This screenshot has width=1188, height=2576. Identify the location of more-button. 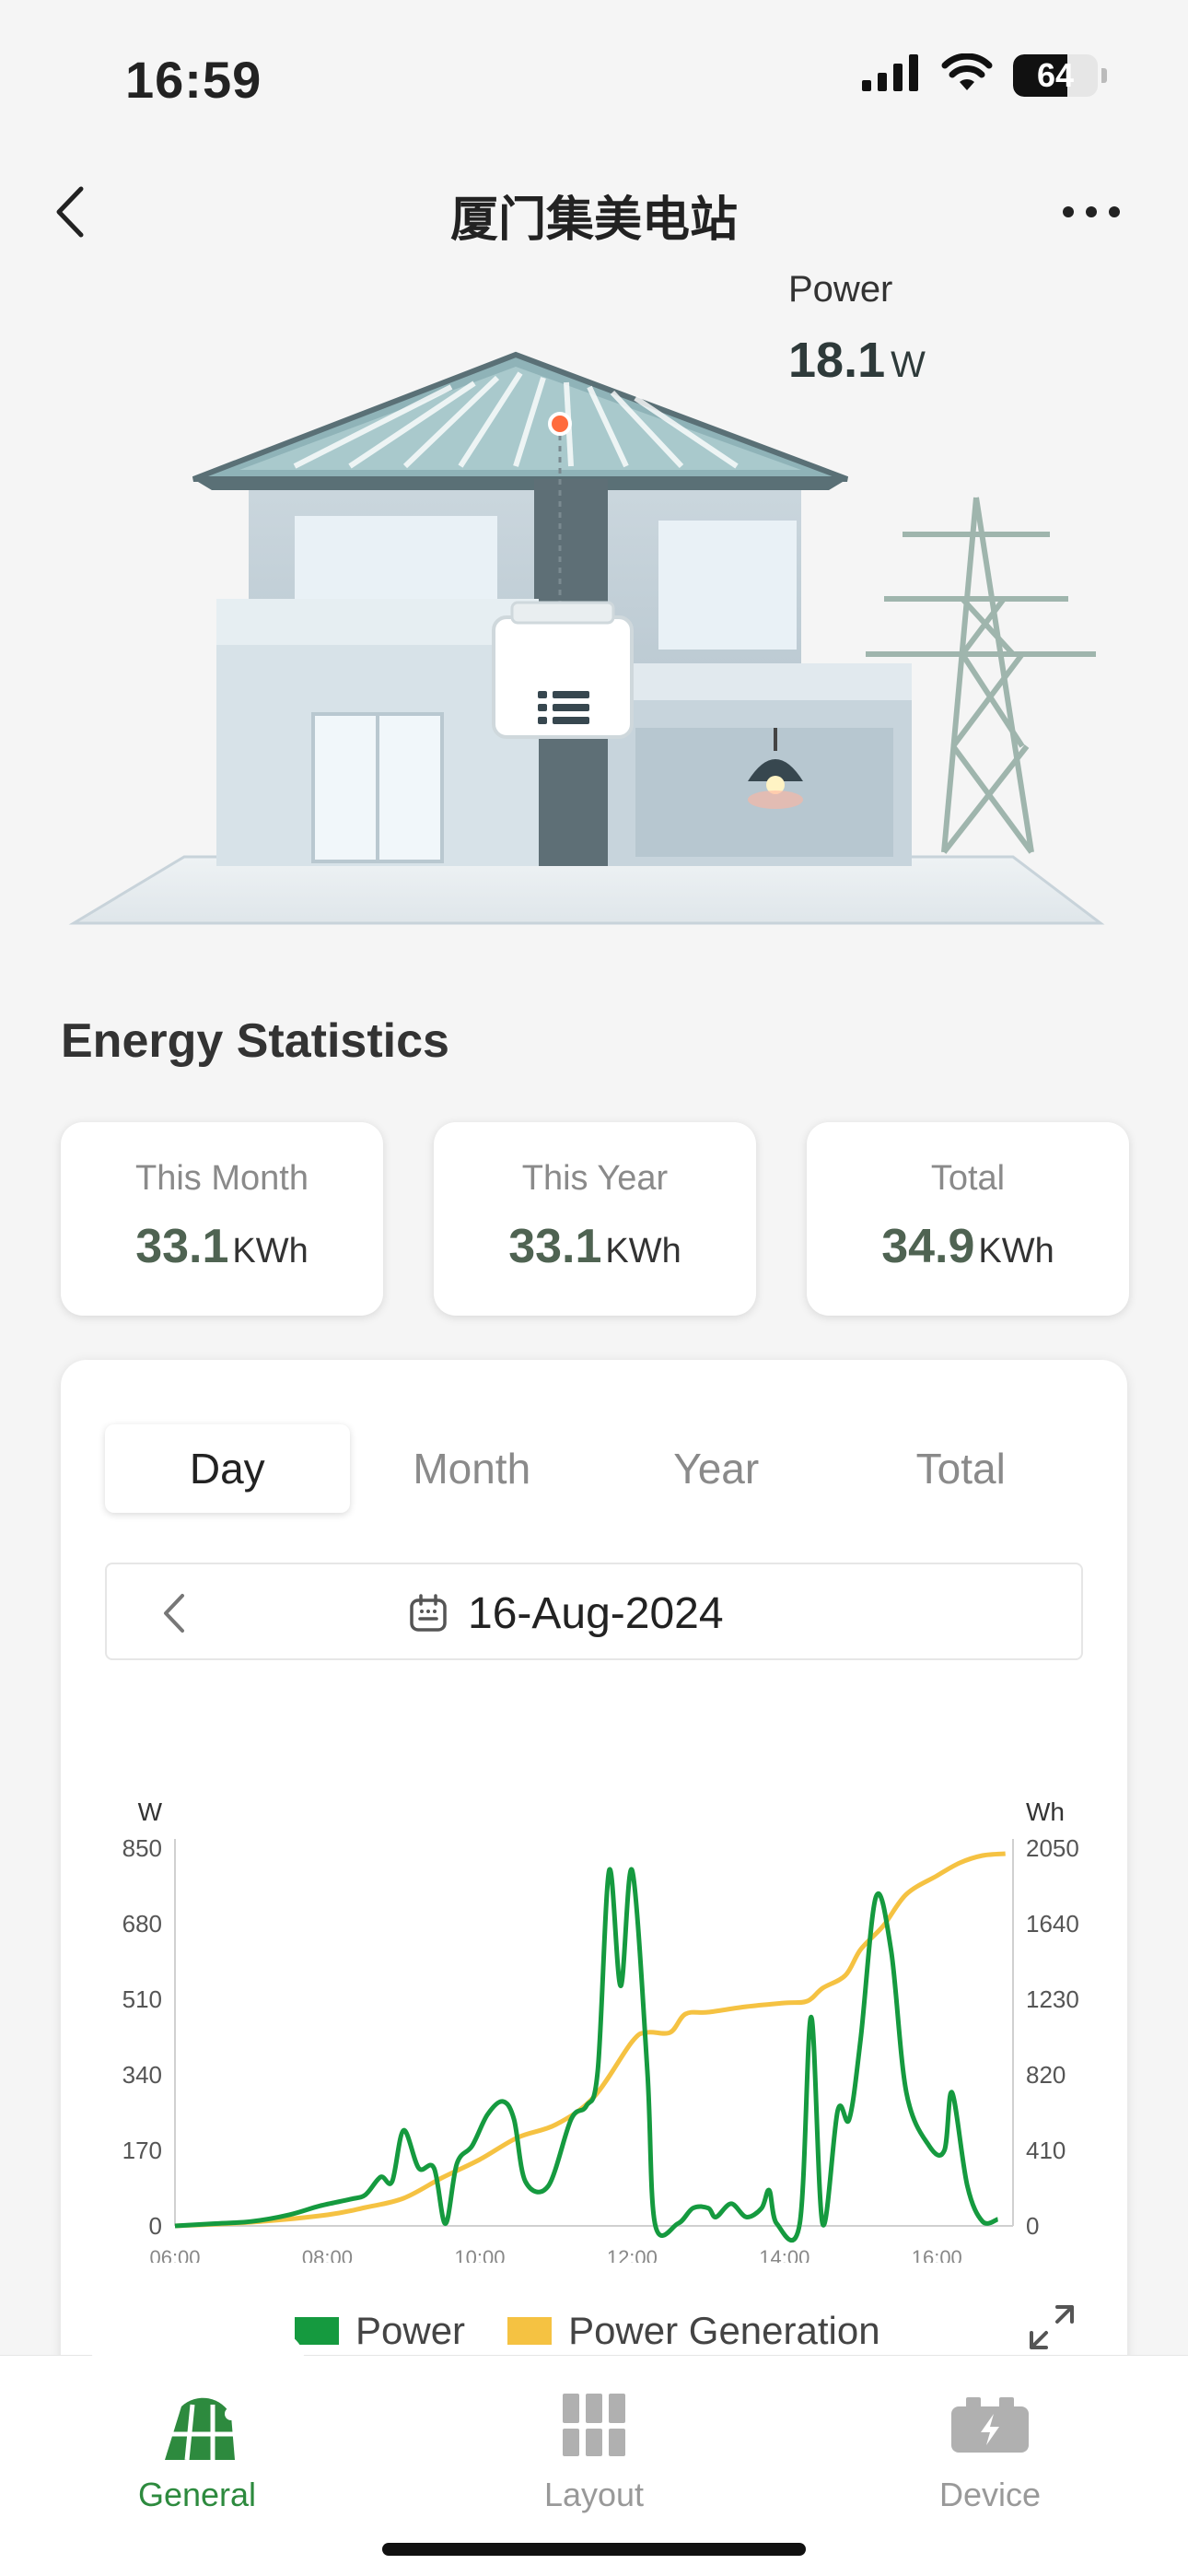
(1091, 212).